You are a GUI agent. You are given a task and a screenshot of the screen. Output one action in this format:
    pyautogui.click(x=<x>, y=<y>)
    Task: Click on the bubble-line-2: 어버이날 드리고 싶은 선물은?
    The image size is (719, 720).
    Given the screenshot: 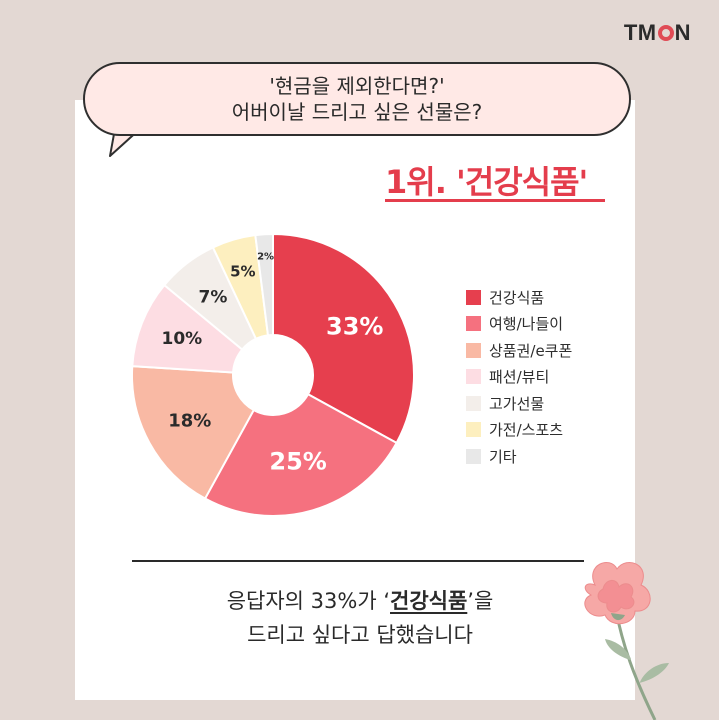 What is the action you would take?
    pyautogui.click(x=357, y=112)
    